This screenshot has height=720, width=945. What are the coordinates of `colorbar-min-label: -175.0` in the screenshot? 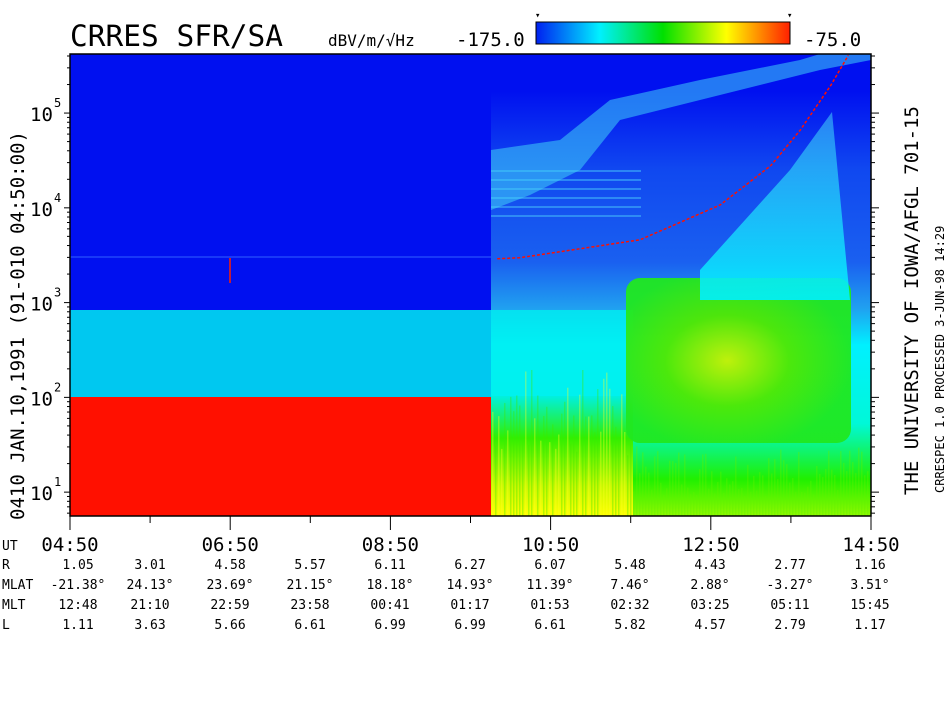 It's located at (490, 40).